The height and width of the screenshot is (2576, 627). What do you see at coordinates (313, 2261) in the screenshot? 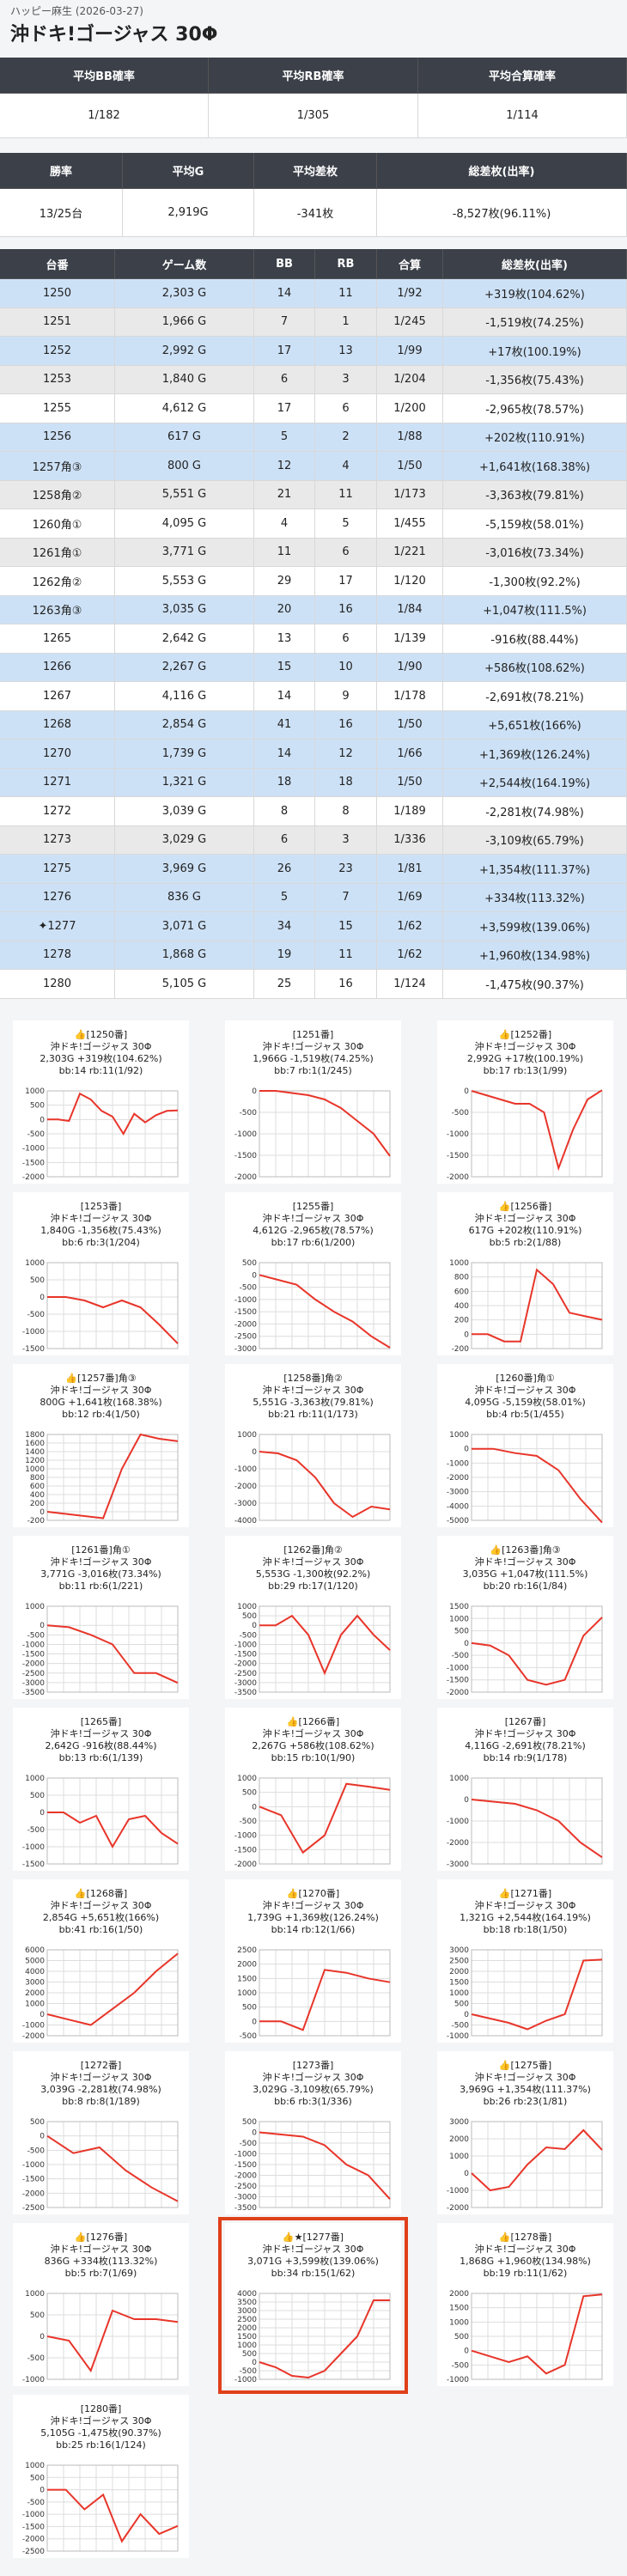
I see `chart-stats: 3,071G +3,599枚(139.06%)` at bounding box center [313, 2261].